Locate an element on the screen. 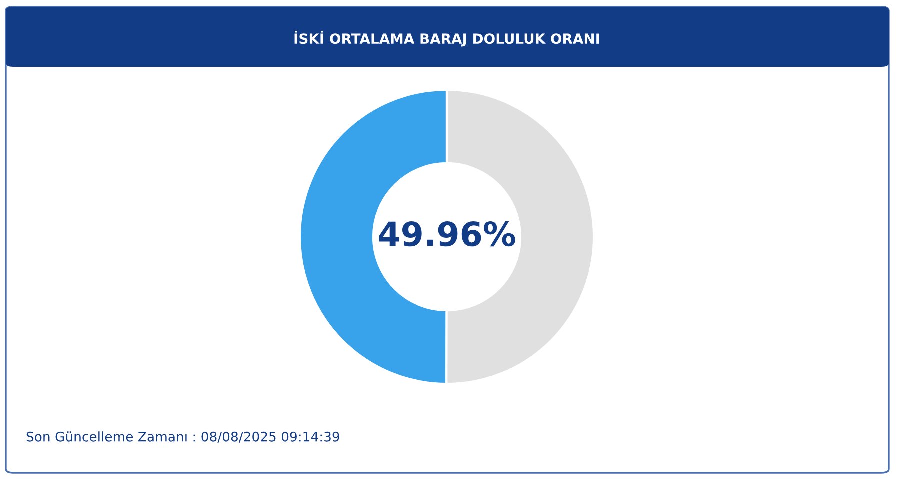 Image resolution: width=899 pixels, height=479 pixels. data-label: 49.96% is located at coordinates (447, 234).